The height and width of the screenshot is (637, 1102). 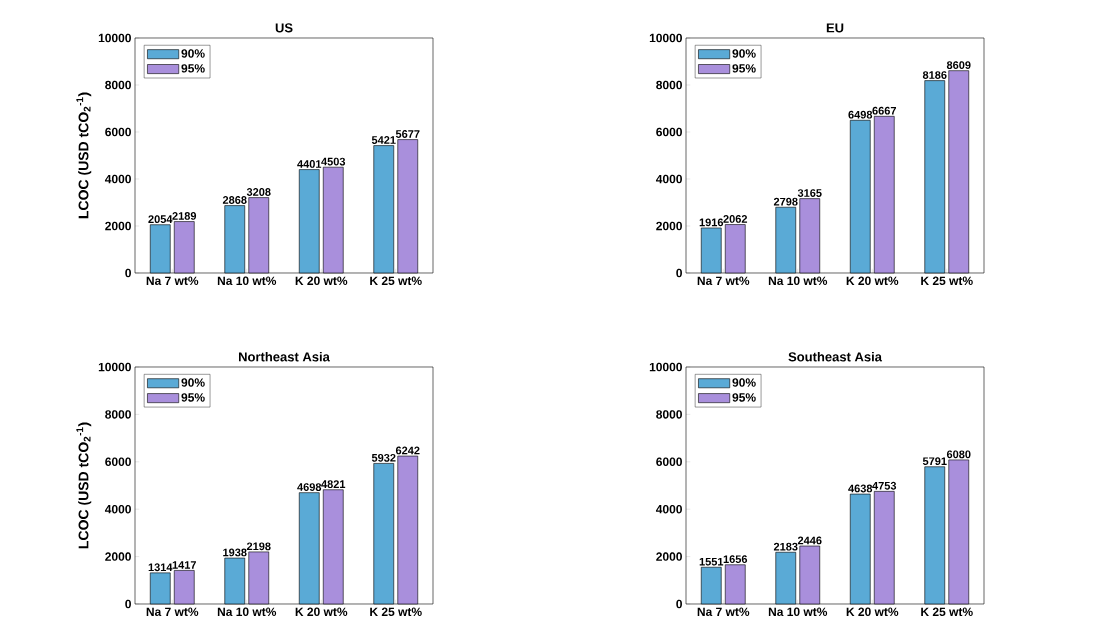 I want to click on data-label: 8609, so click(x=958, y=65).